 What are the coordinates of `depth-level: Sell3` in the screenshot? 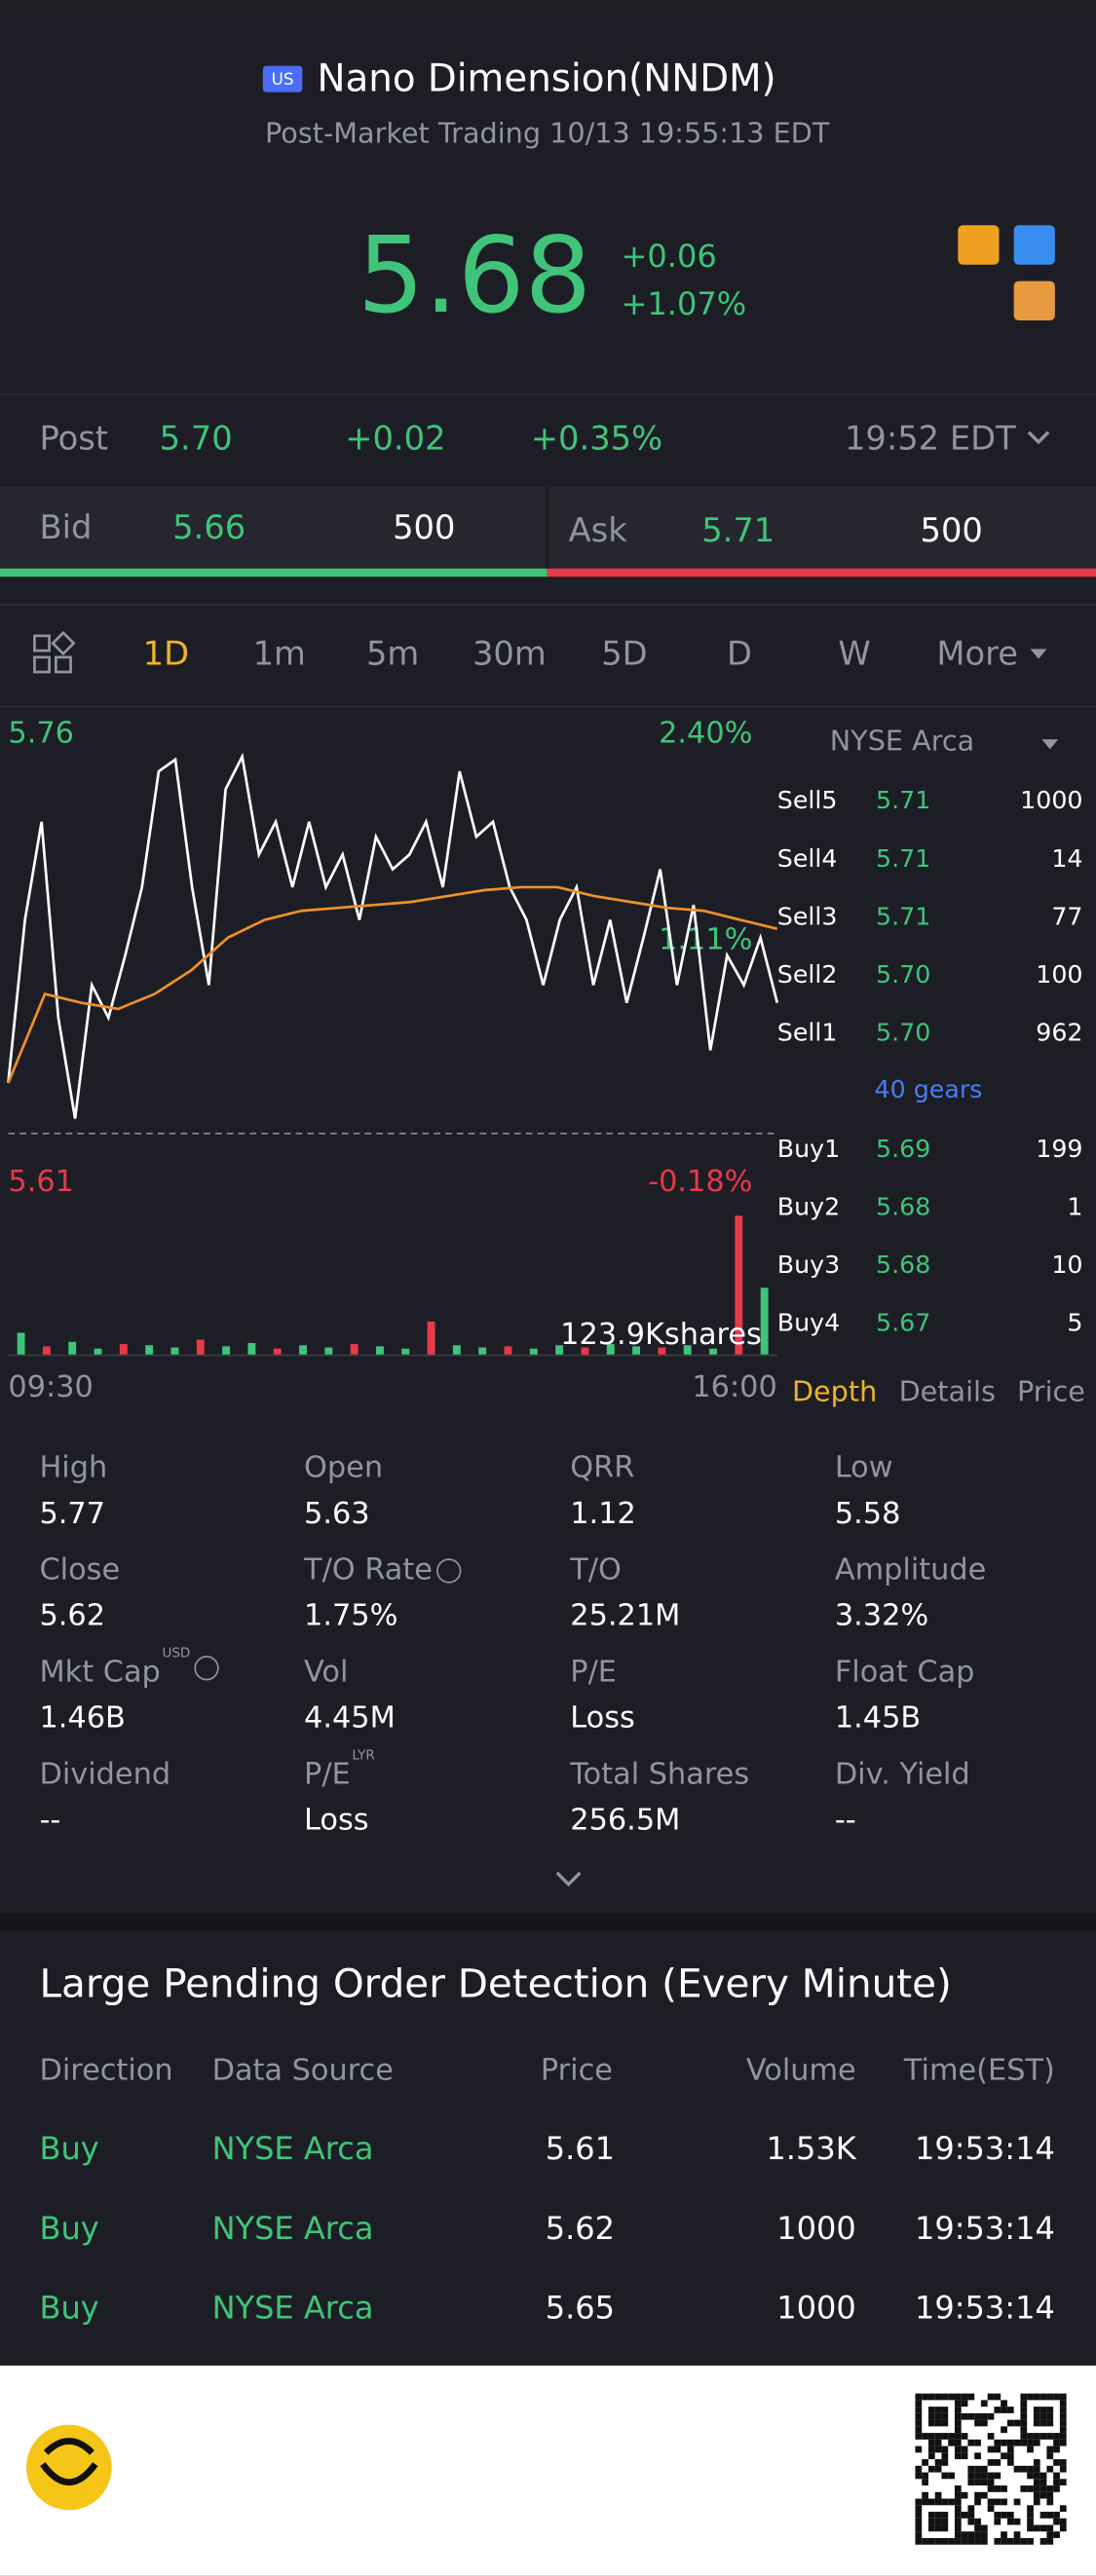 It's located at (807, 916).